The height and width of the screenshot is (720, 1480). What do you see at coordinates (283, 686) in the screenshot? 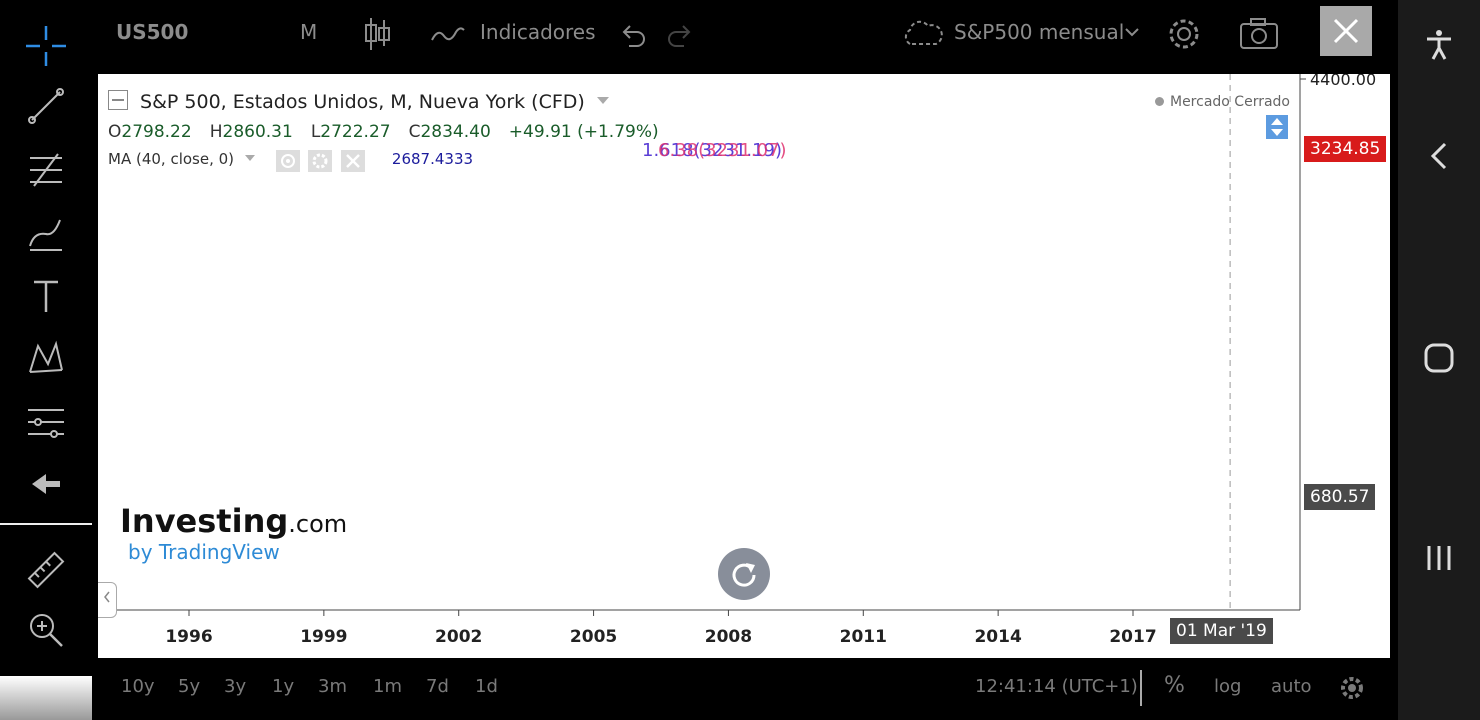
I see `range-1y: 1y` at bounding box center [283, 686].